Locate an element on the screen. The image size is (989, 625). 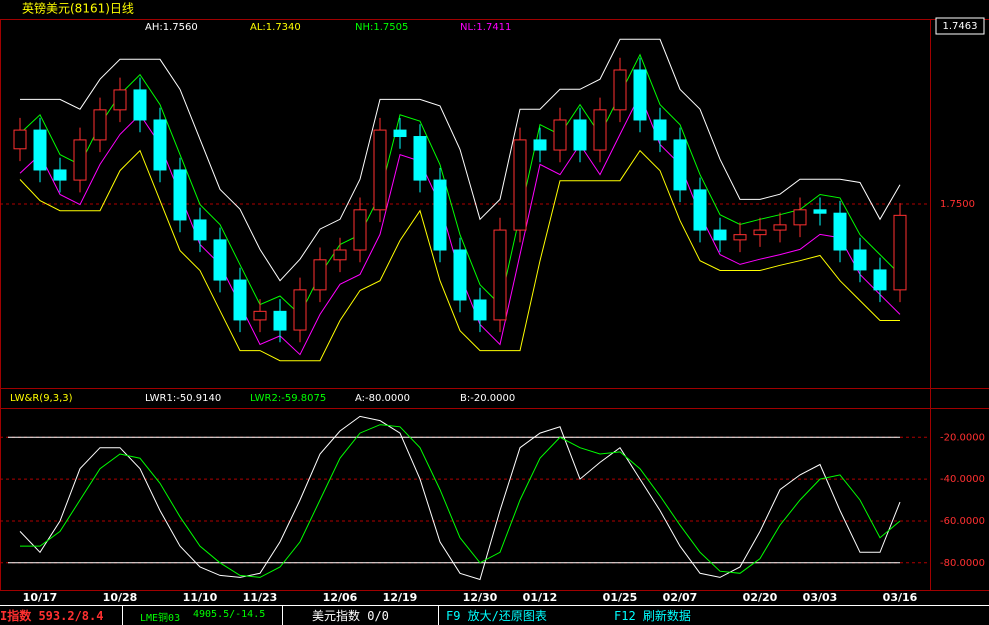
y-tick-label: -80.0000 is located at coordinates (962, 563).